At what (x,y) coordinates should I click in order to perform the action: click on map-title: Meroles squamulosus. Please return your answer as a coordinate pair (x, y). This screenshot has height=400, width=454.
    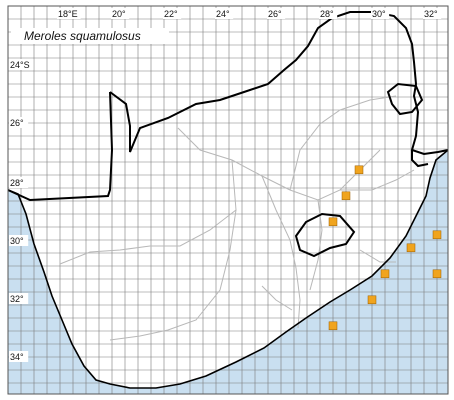
    Looking at the image, I should click on (82, 36).